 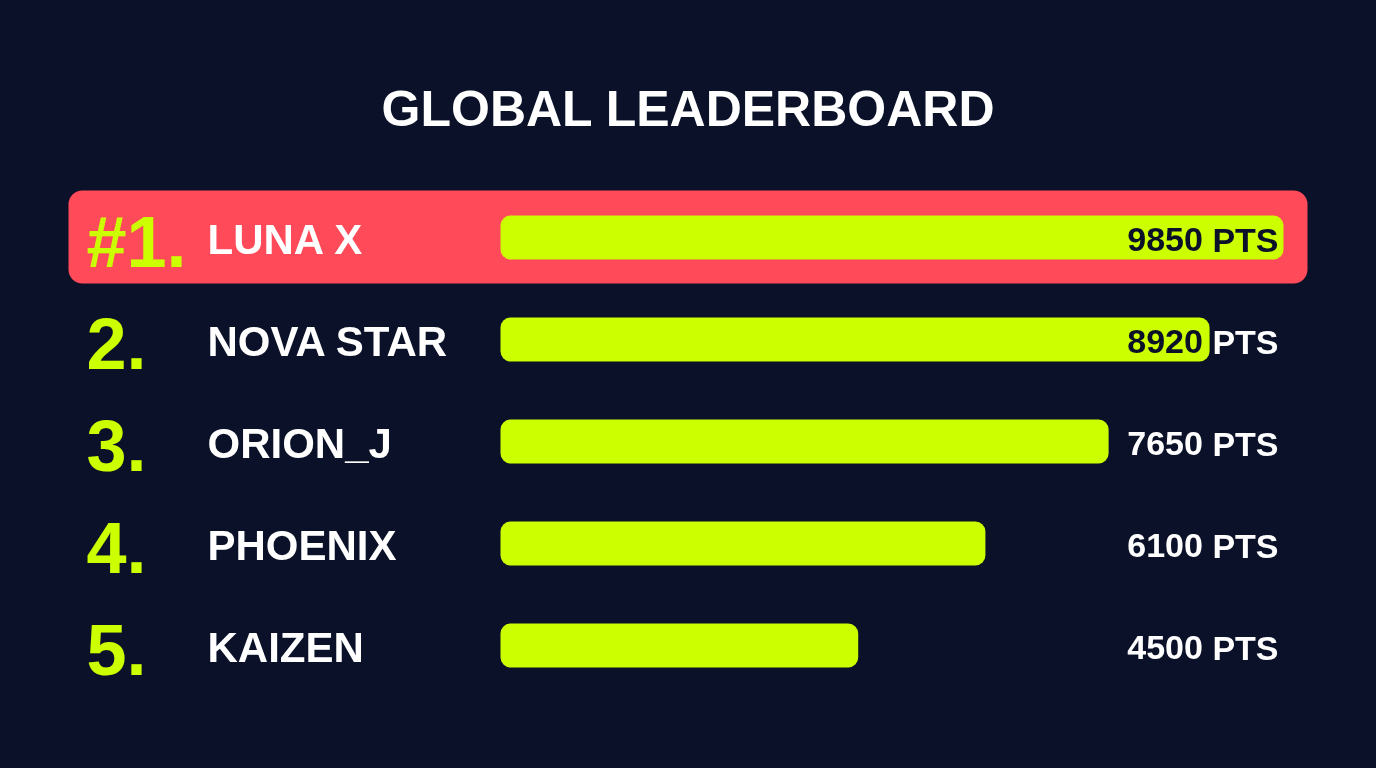 What do you see at coordinates (116, 649) in the screenshot?
I see `text: 5.` at bounding box center [116, 649].